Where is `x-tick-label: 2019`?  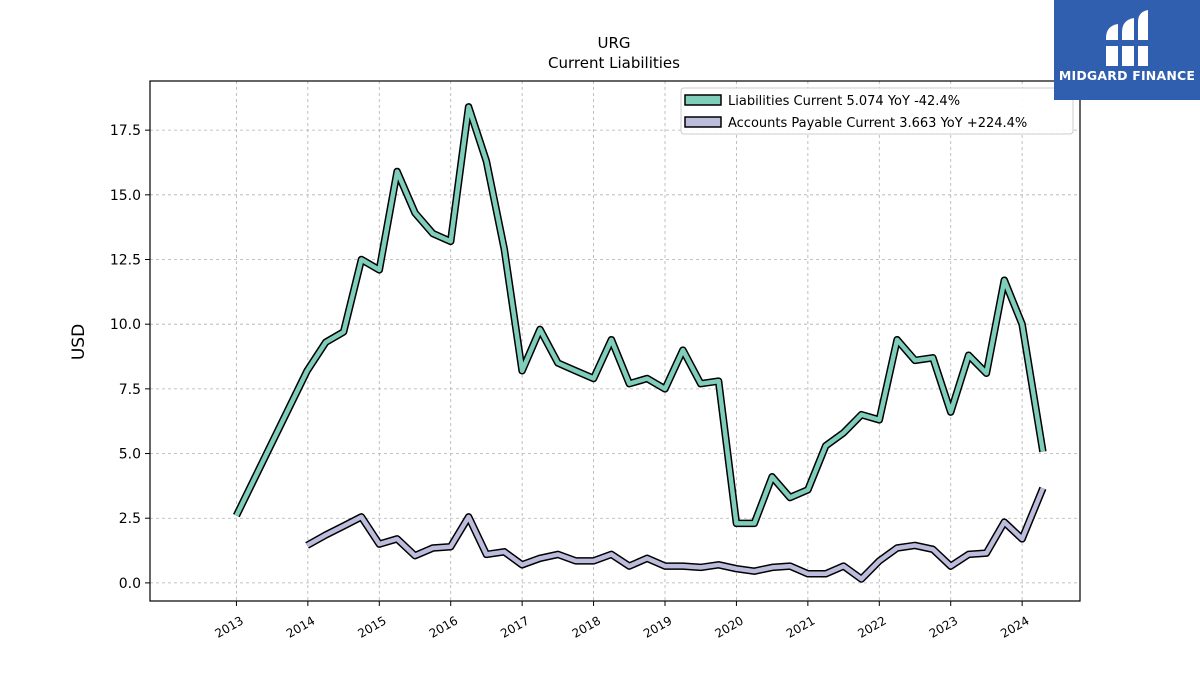 x-tick-label: 2019 is located at coordinates (657, 626).